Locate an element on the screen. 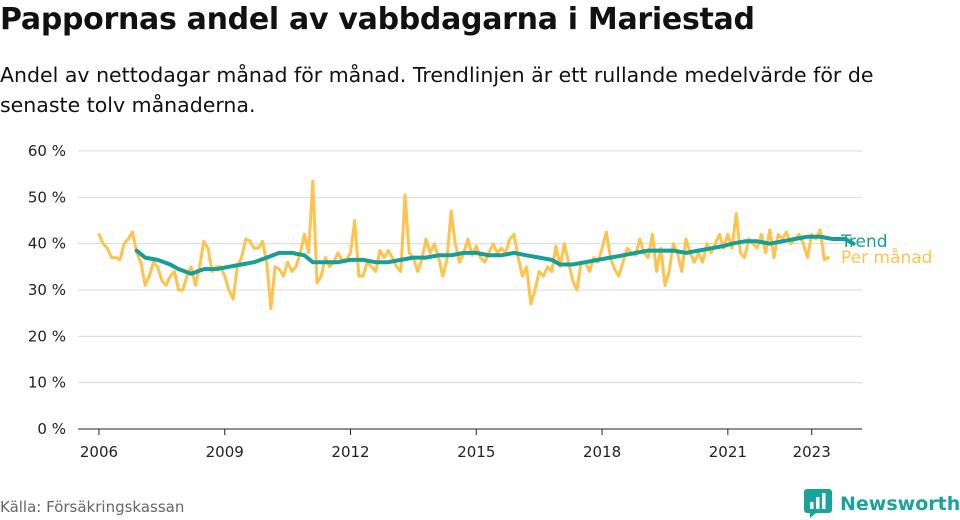  x-tick-label: 2023 is located at coordinates (812, 452).